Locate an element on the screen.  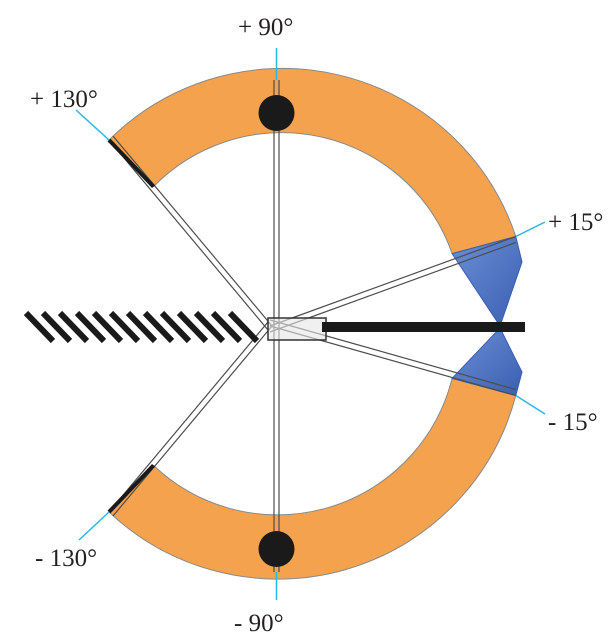
pivot-box is located at coordinates (297, 329).